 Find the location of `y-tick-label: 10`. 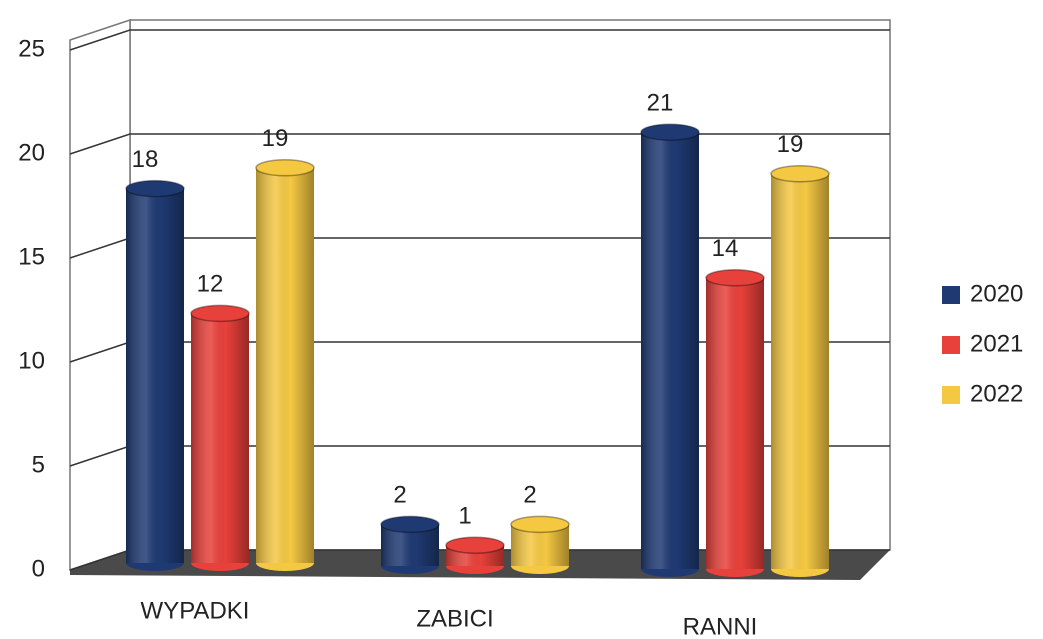

y-tick-label: 10 is located at coordinates (31, 360).